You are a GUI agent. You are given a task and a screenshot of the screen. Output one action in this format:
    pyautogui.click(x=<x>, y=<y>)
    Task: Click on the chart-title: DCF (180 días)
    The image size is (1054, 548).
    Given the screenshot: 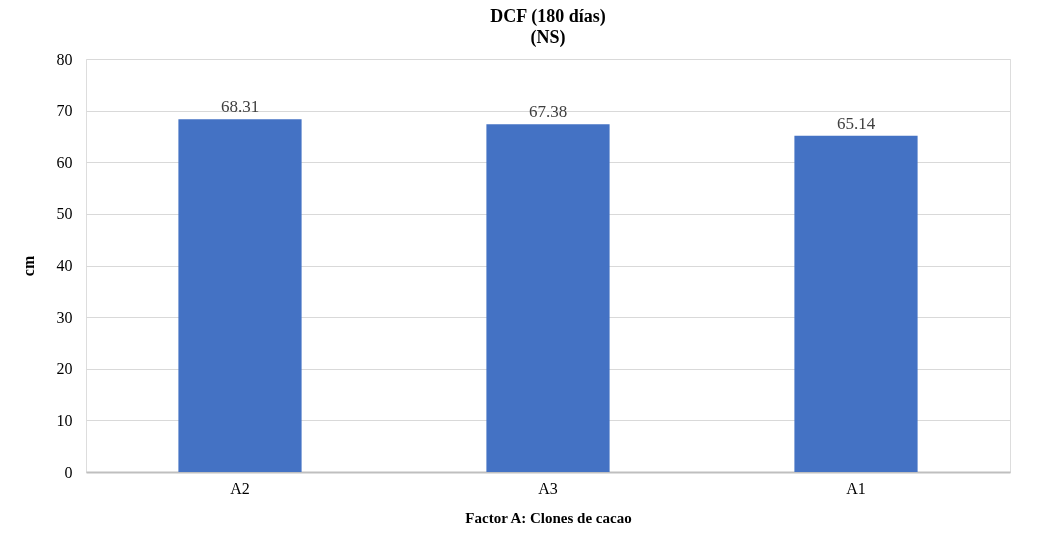 What is the action you would take?
    pyautogui.click(x=548, y=16)
    